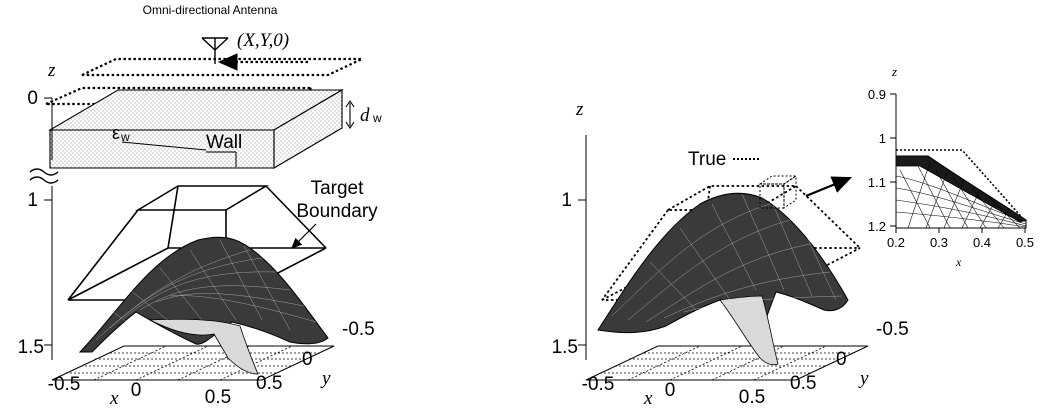  What do you see at coordinates (723, 279) in the screenshot?
I see `right-reconstructed-surface` at bounding box center [723, 279].